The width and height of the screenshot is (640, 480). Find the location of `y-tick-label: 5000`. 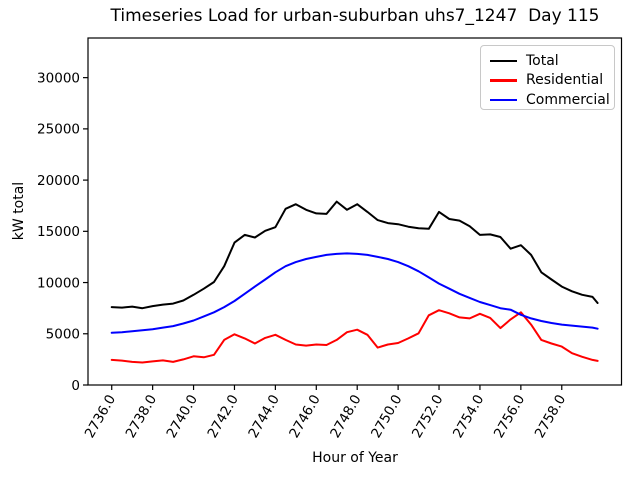

y-tick-label: 5000 is located at coordinates (63, 335).